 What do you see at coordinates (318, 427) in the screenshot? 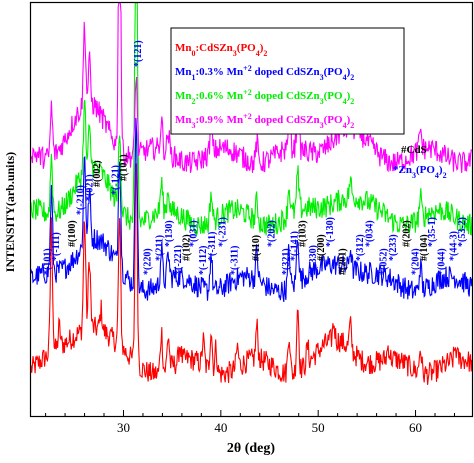
I see `x-tick-label: 50` at bounding box center [318, 427].